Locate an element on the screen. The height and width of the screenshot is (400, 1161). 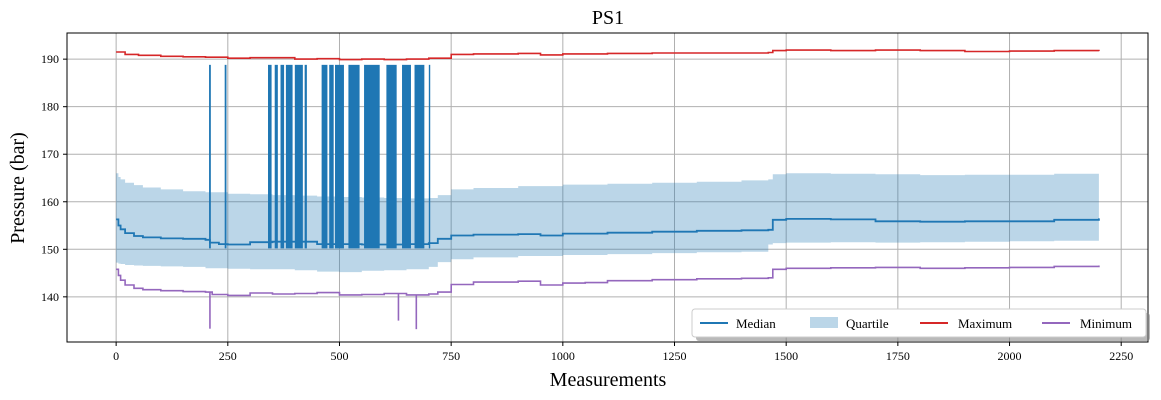
legend-quartile-swatch is located at coordinates (824, 322).